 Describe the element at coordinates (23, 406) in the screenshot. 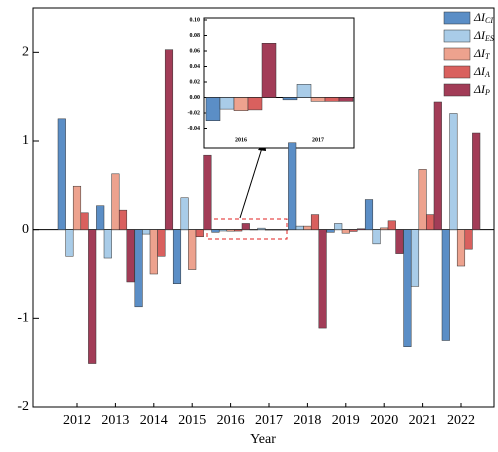

I see `y-tick-label: -2` at that location.